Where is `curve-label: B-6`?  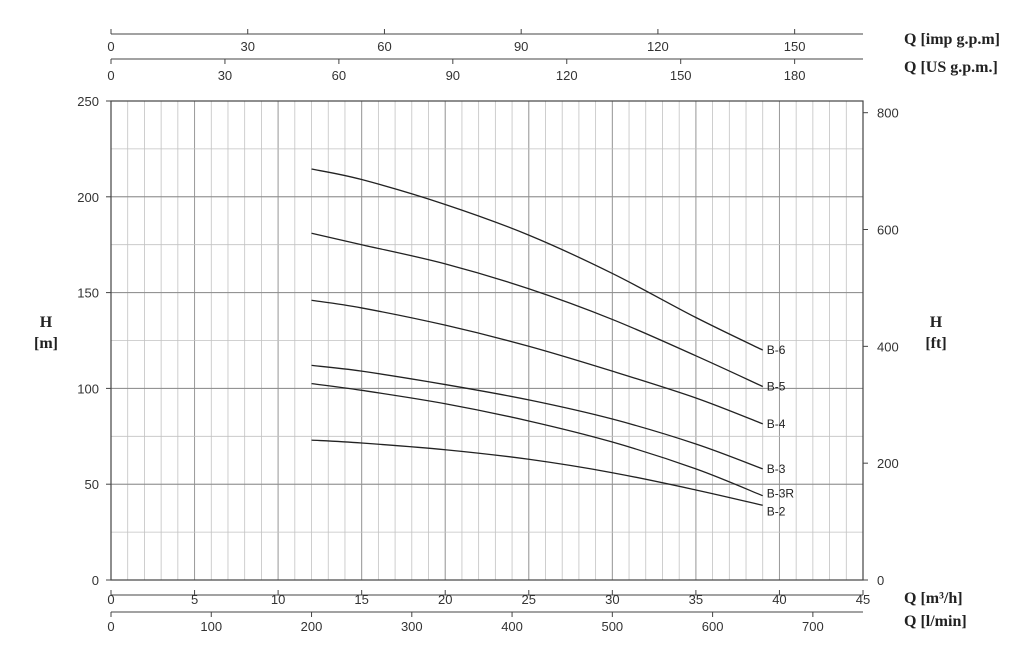
curve-label: B-6 is located at coordinates (776, 350).